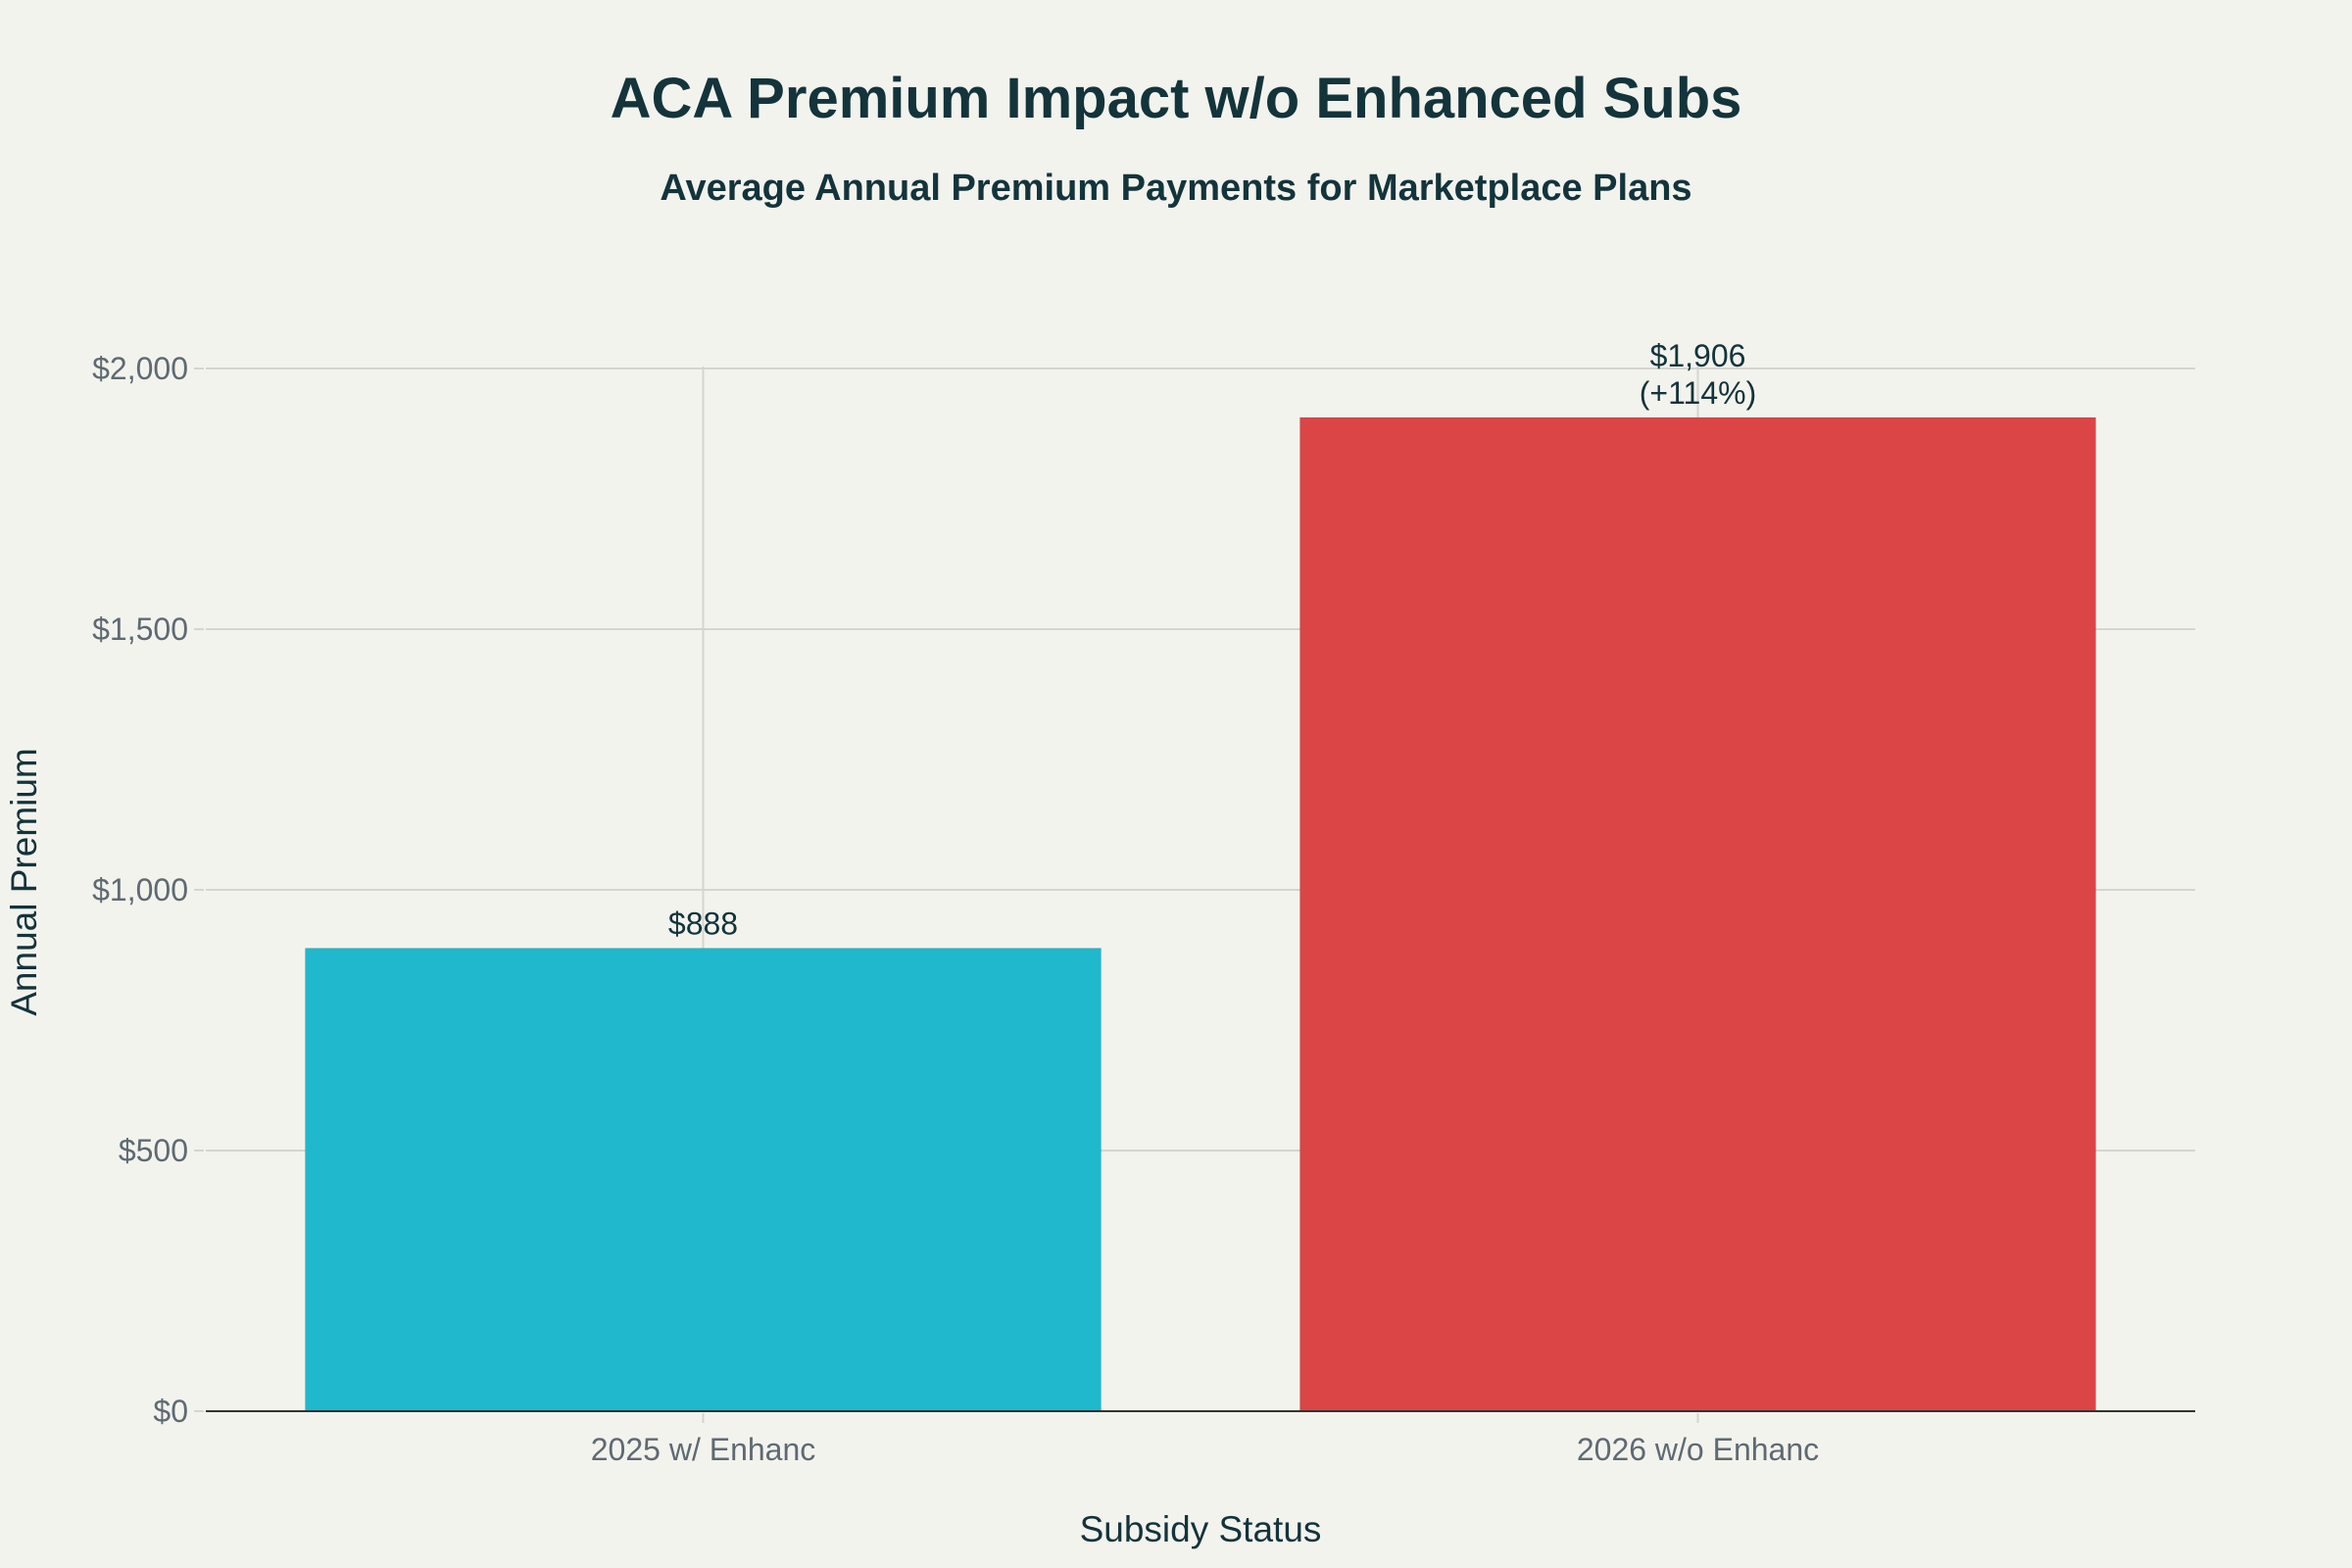  I want to click on y-axis-title: Annual Premium, so click(24, 882).